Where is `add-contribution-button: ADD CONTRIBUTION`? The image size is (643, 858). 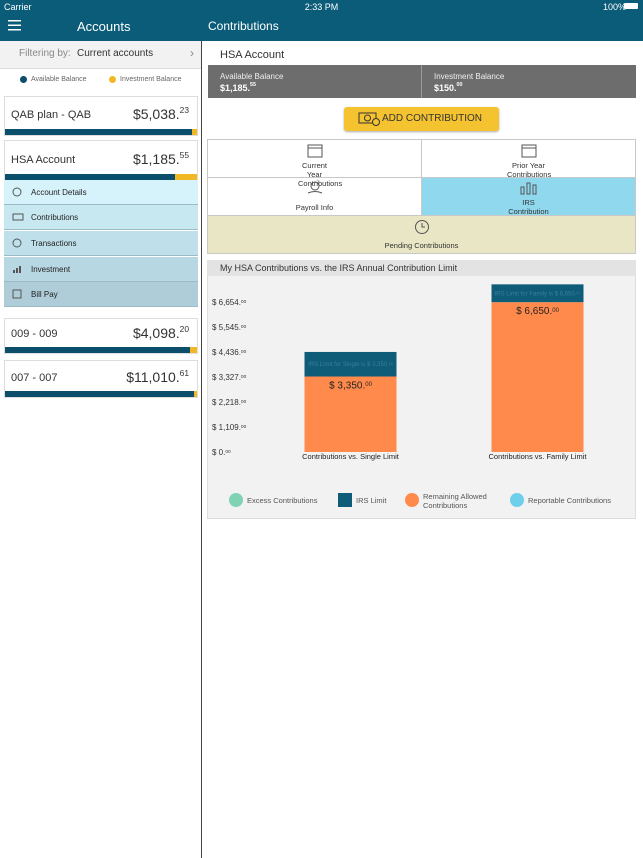
add-contribution-button: ADD CONTRIBUTION is located at coordinates (421, 119).